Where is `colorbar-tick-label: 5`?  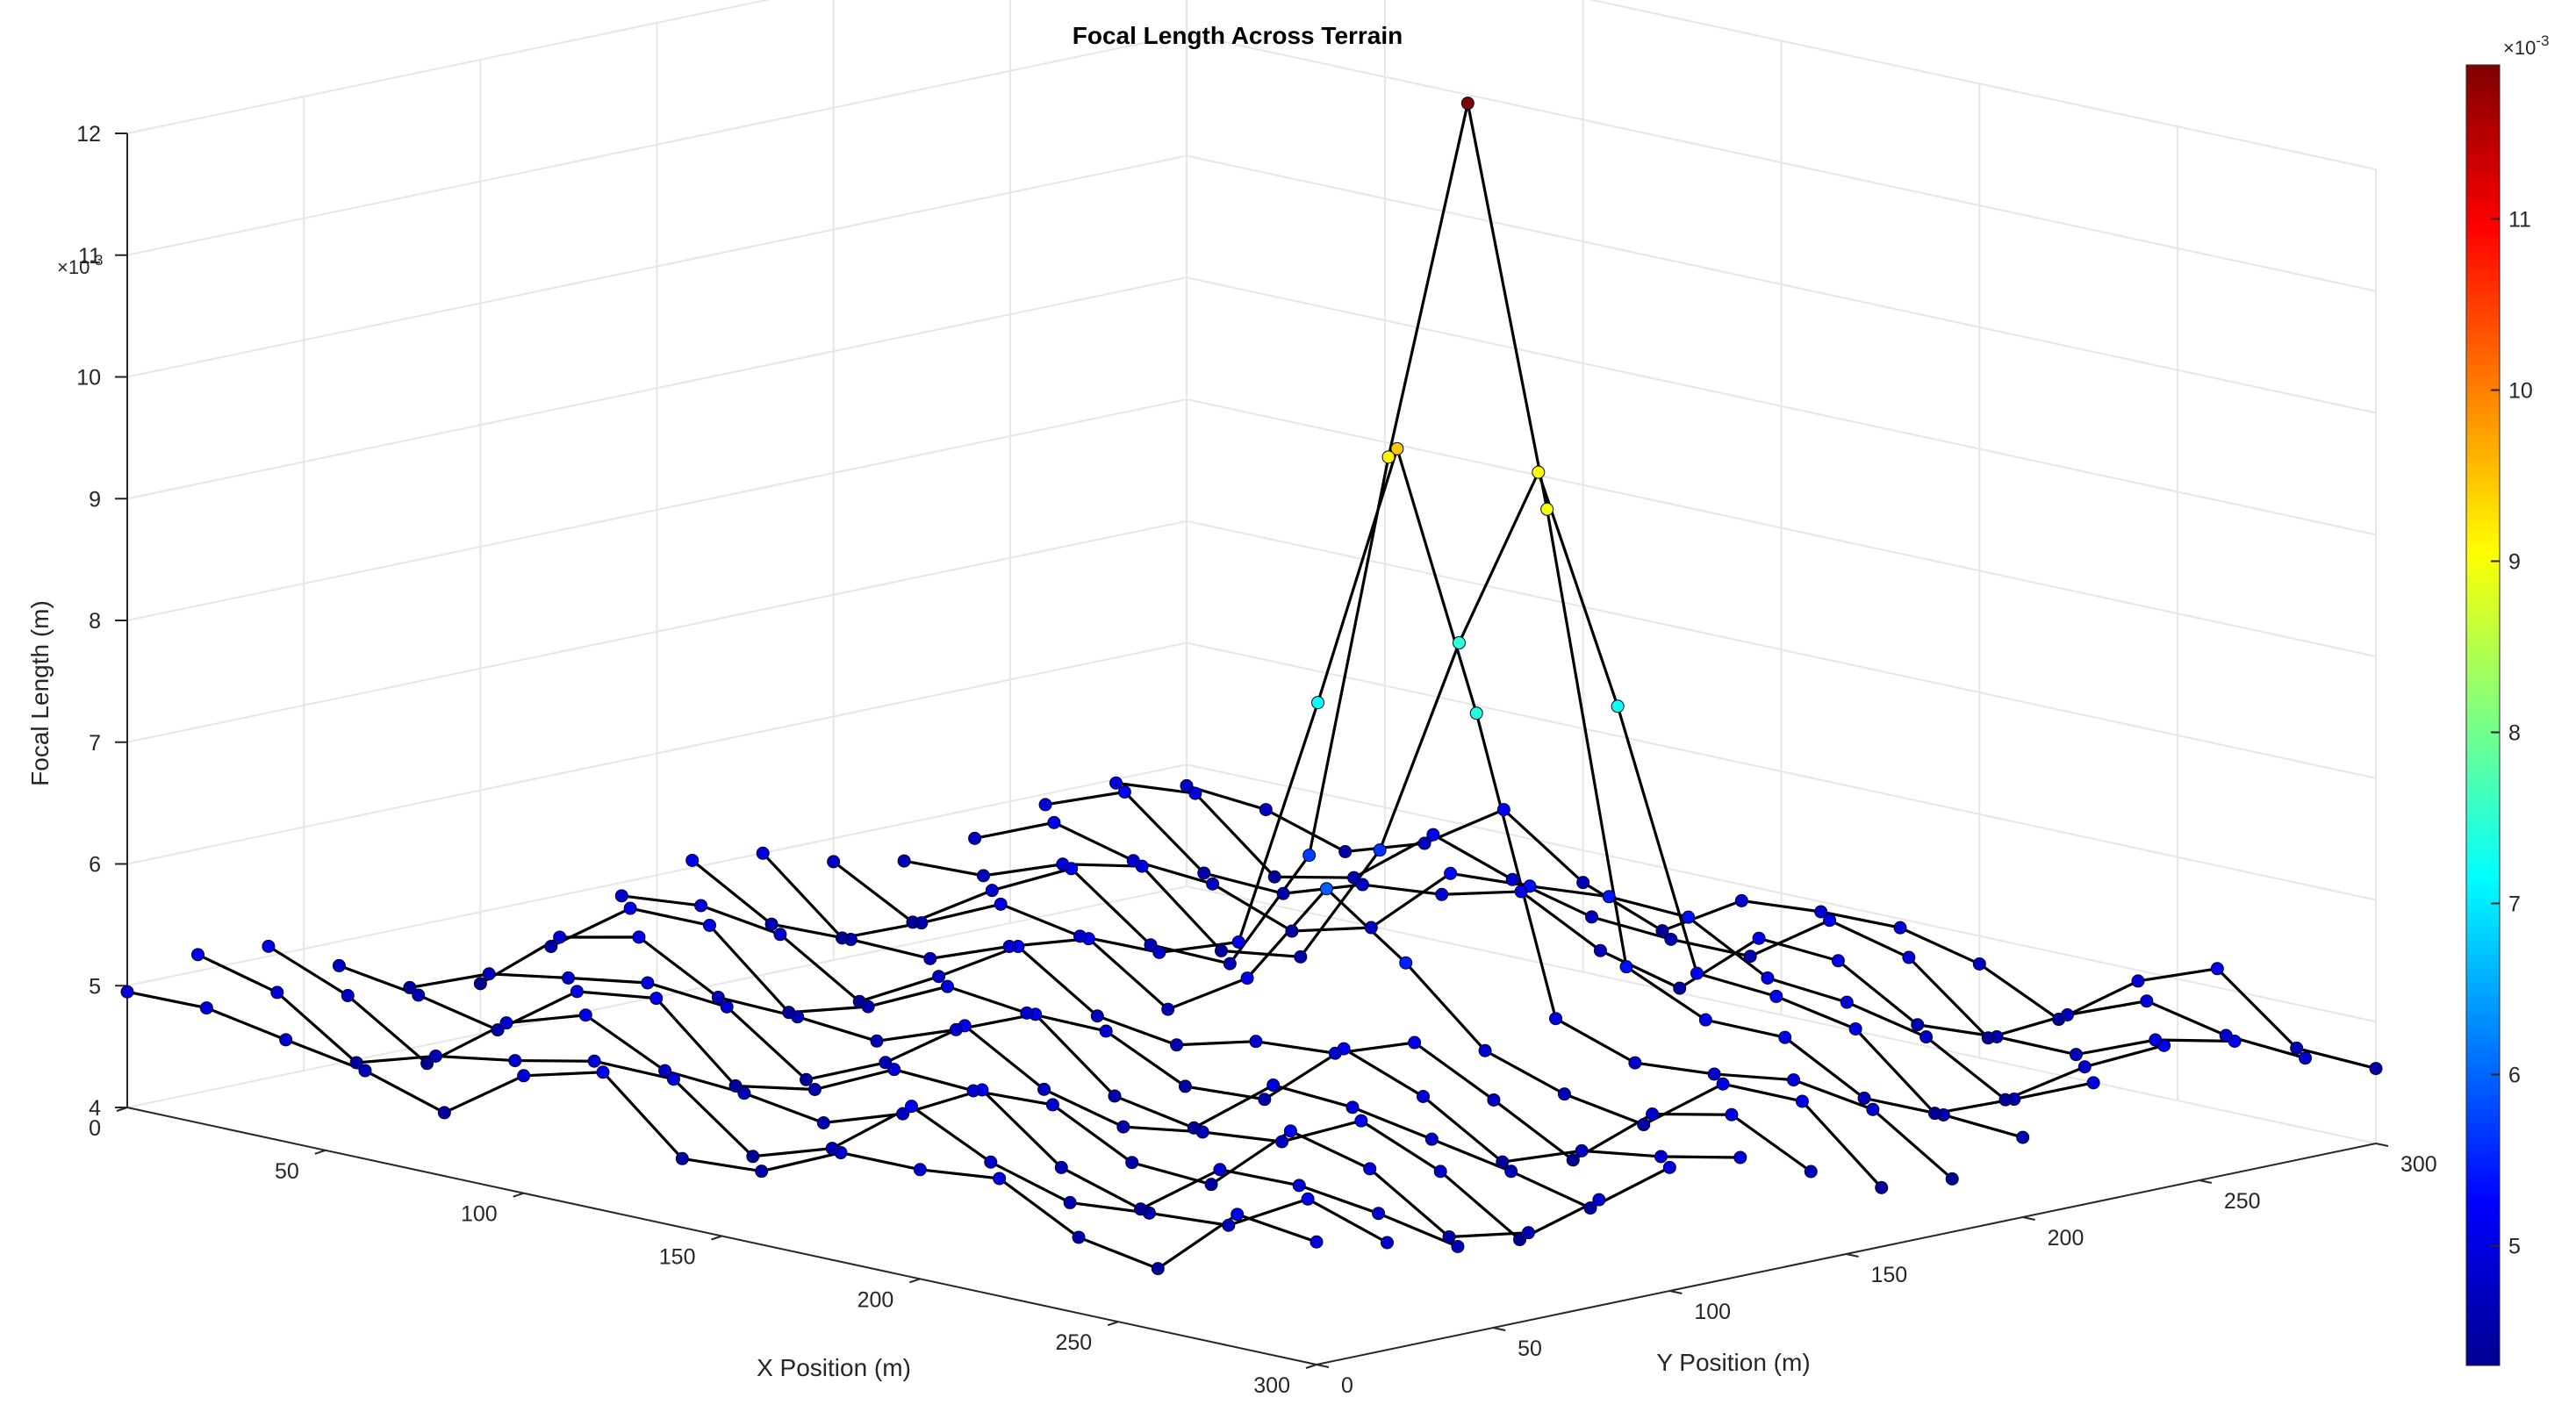 colorbar-tick-label: 5 is located at coordinates (2514, 1247).